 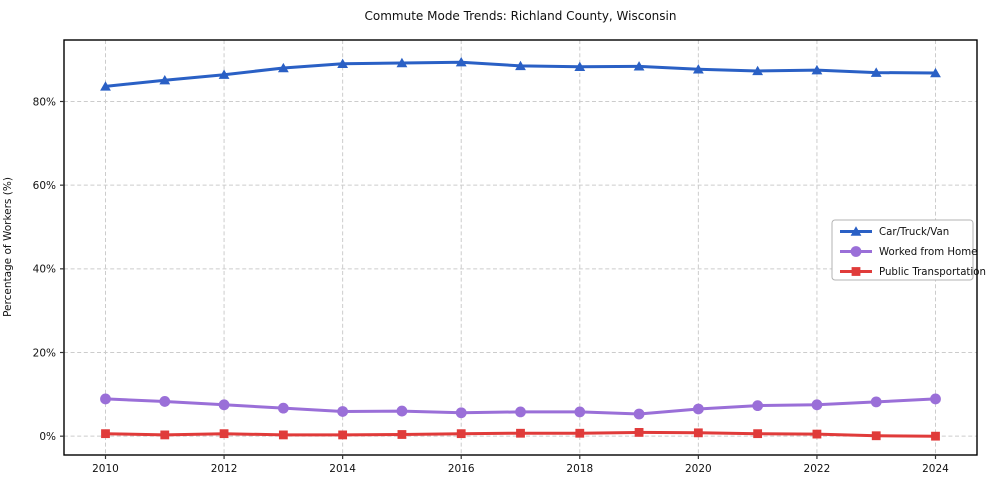 I want to click on series-car-truck-van, so click(x=520, y=73).